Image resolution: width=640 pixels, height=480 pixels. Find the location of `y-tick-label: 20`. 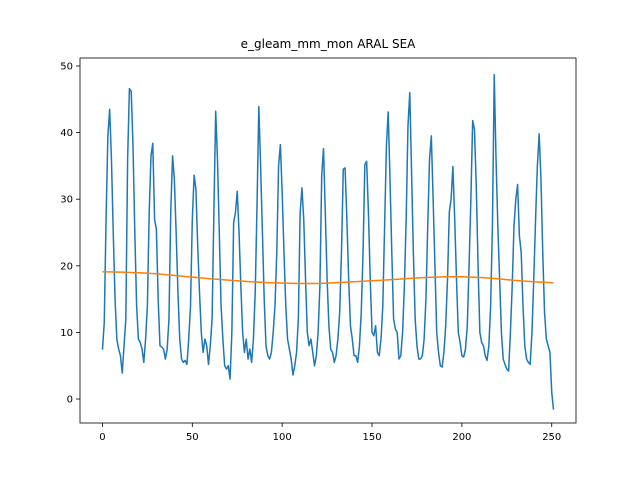

y-tick-label: 20 is located at coordinates (66, 266).